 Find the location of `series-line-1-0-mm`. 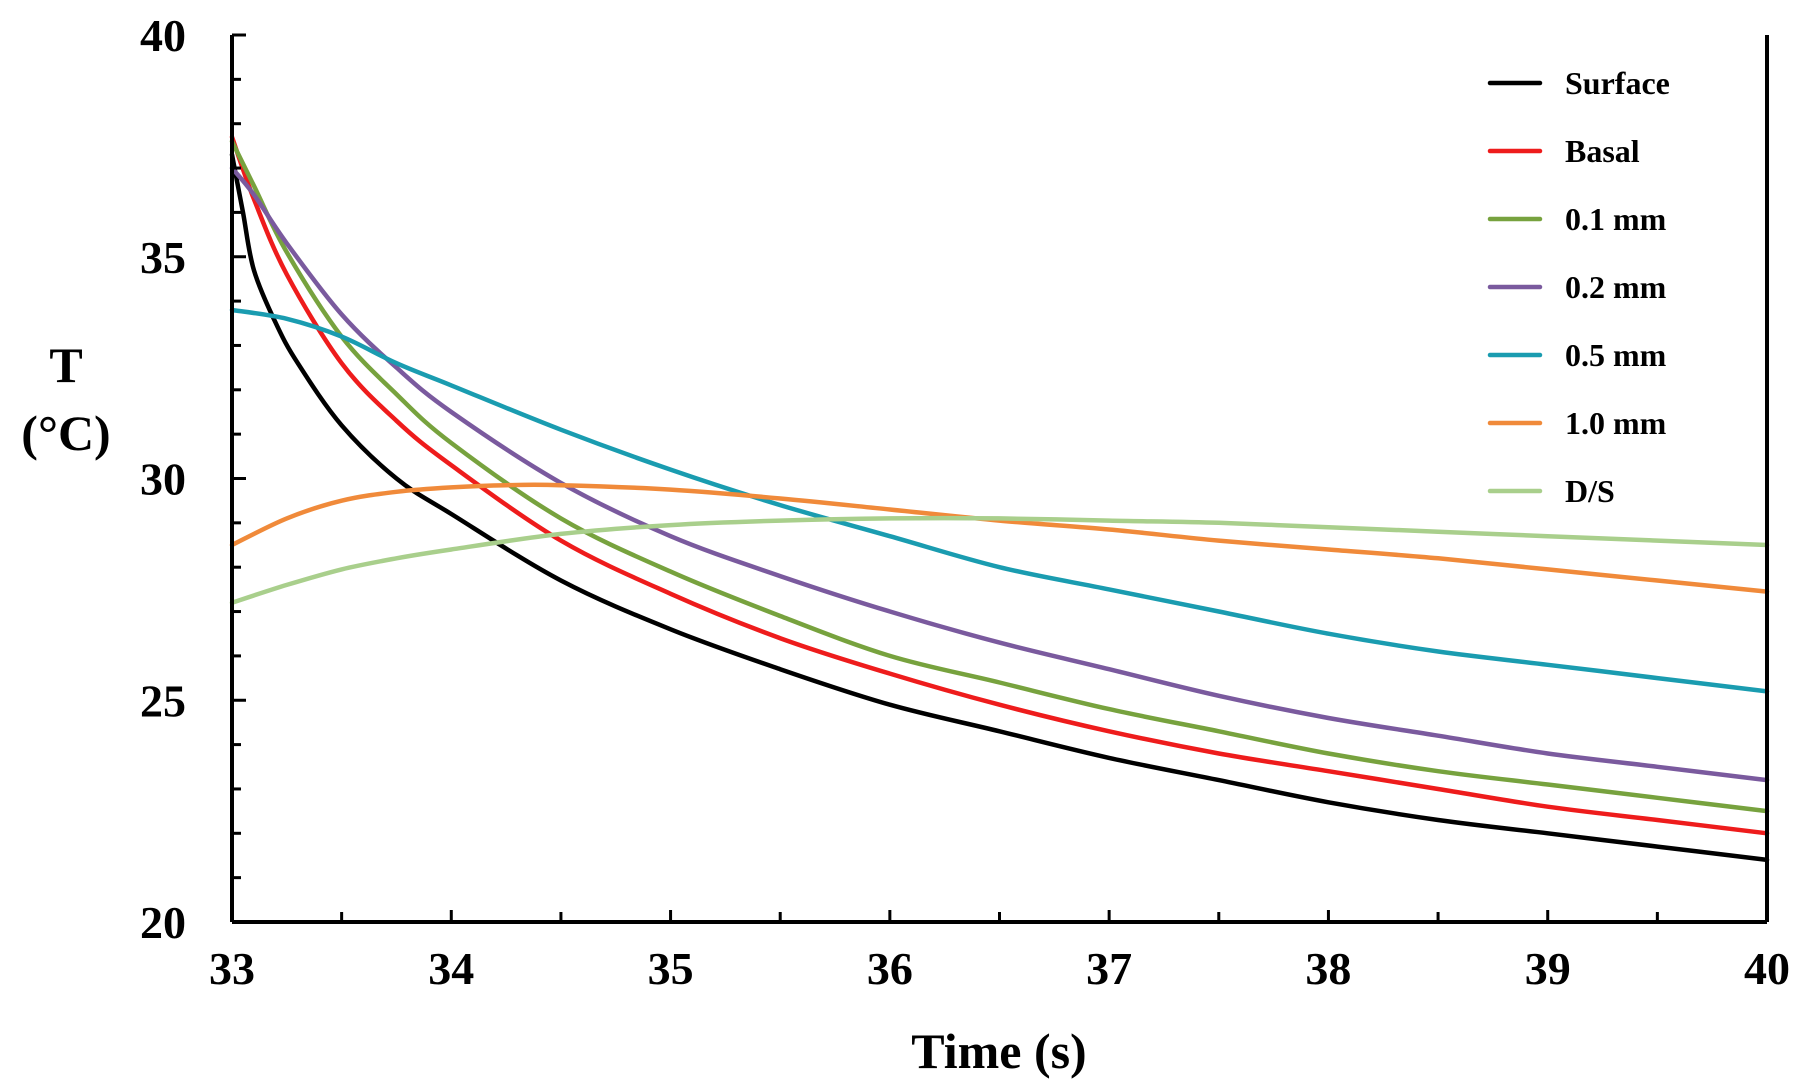

series-line-1-0-mm is located at coordinates (999, 538).